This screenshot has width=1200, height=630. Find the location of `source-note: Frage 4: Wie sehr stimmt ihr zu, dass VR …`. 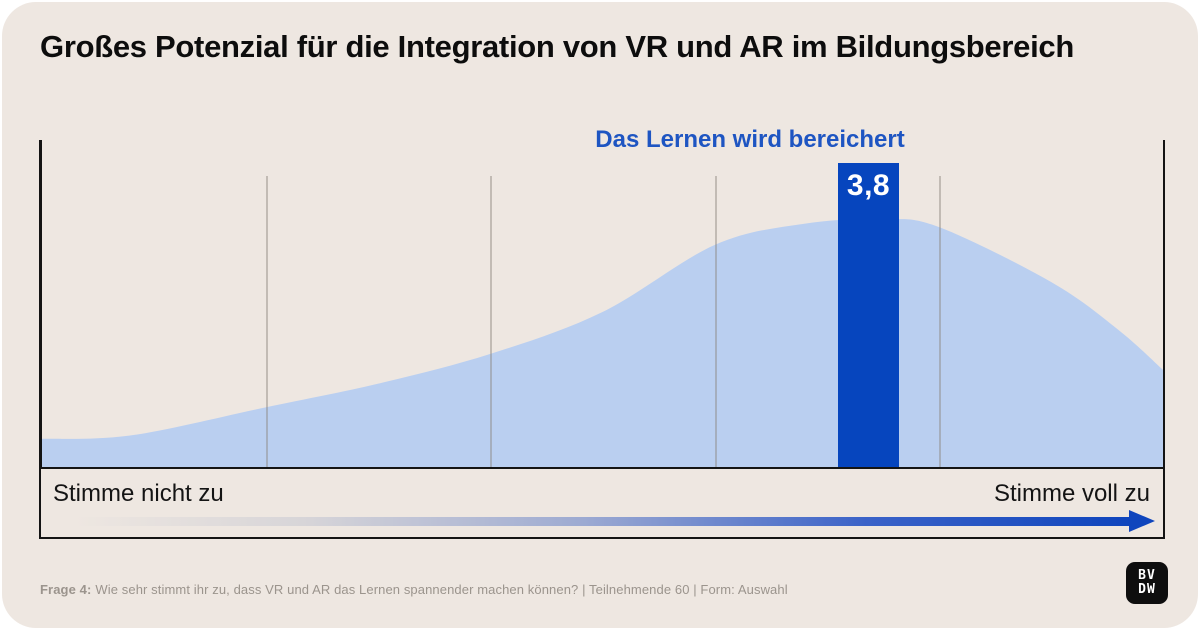

source-note: Frage 4: Wie sehr stimmt ihr zu, dass VR … is located at coordinates (414, 589).